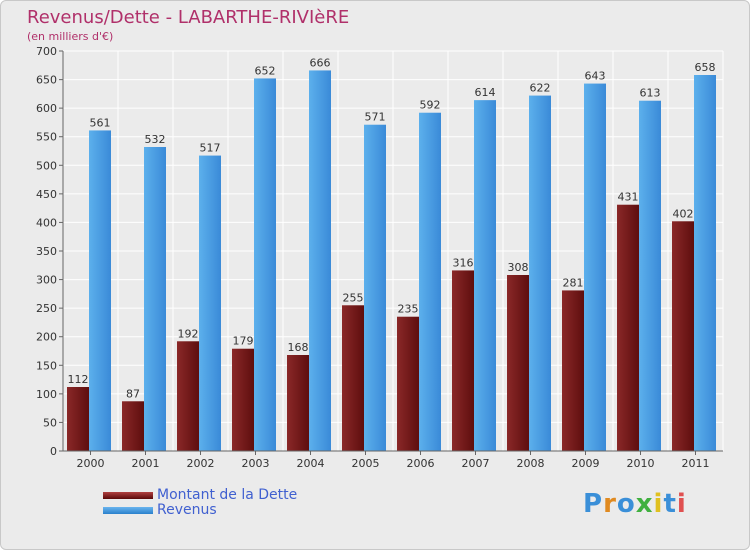 The height and width of the screenshot is (550, 750). I want to click on y-tick-label: 300, so click(46, 280).